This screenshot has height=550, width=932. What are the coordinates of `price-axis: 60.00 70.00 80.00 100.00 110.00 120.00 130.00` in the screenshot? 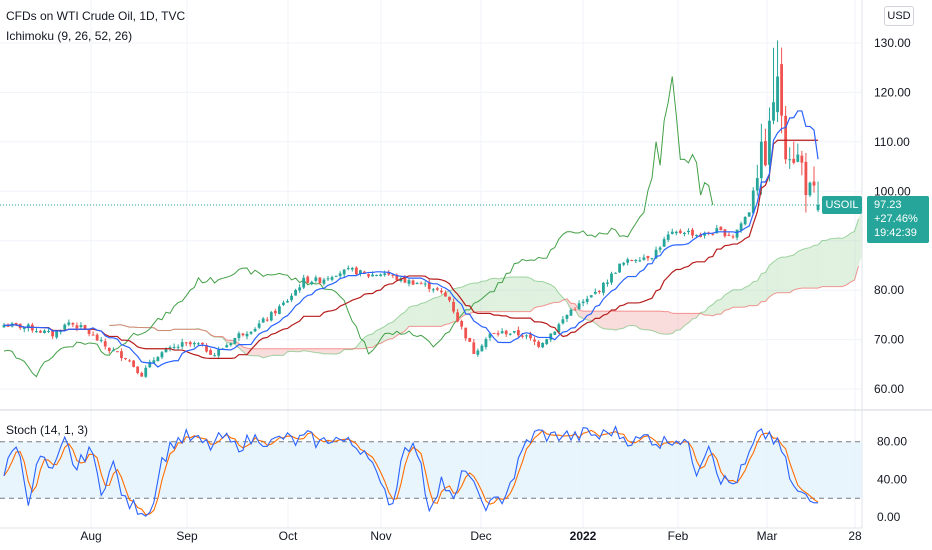 It's located at (892, 216).